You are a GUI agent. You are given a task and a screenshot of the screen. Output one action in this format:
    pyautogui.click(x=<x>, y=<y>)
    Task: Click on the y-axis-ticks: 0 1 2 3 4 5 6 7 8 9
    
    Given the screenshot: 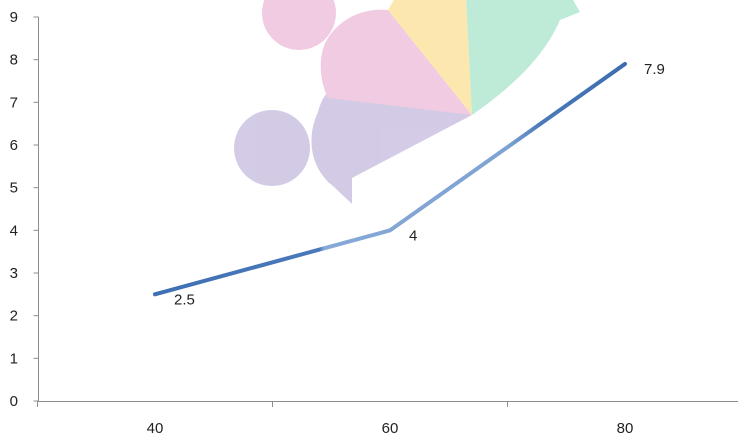 What is the action you would take?
    pyautogui.click(x=24, y=209)
    